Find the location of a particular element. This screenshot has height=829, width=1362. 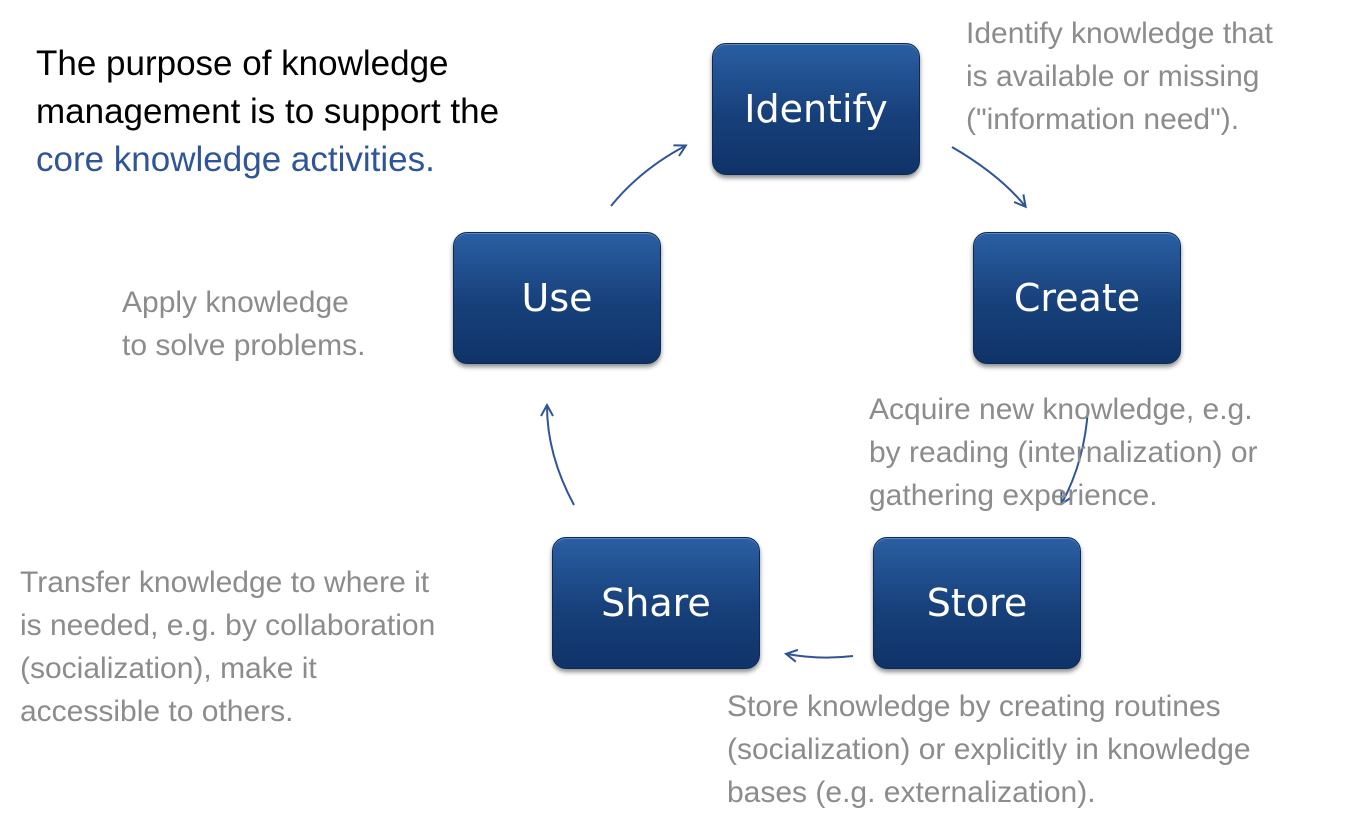

node-store: Store is located at coordinates (977, 603).